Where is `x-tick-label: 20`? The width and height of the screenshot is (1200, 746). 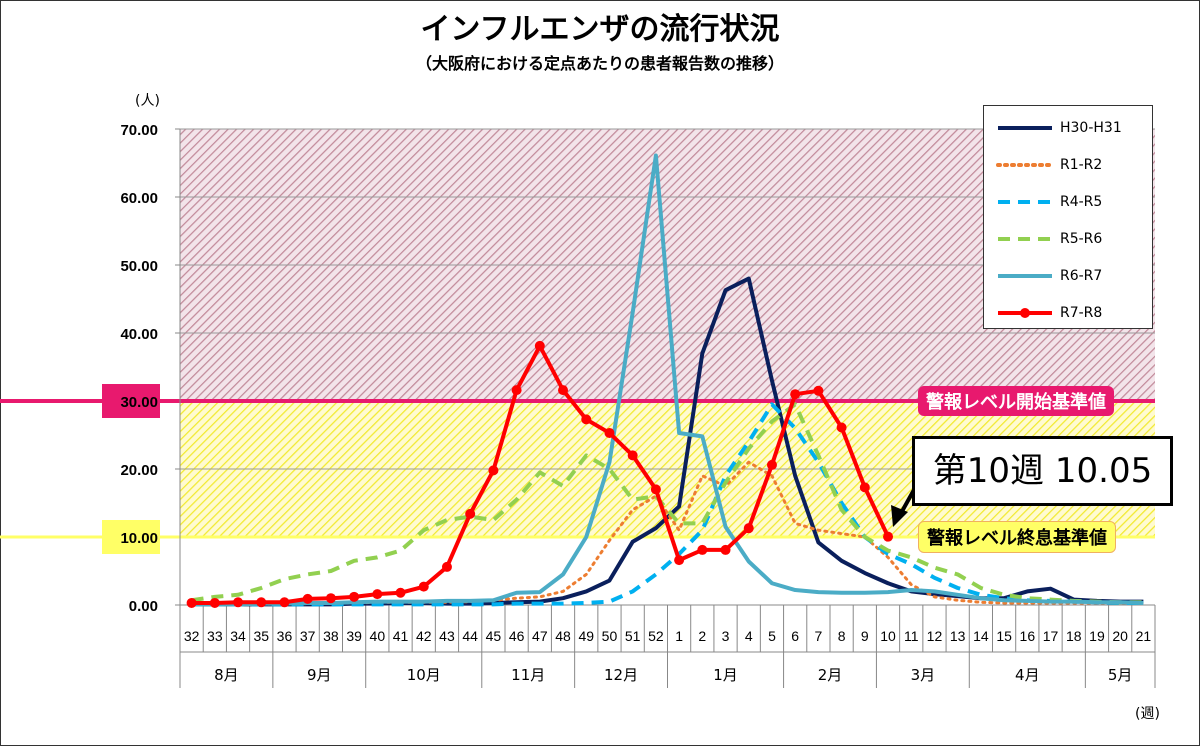 x-tick-label: 20 is located at coordinates (1120, 636).